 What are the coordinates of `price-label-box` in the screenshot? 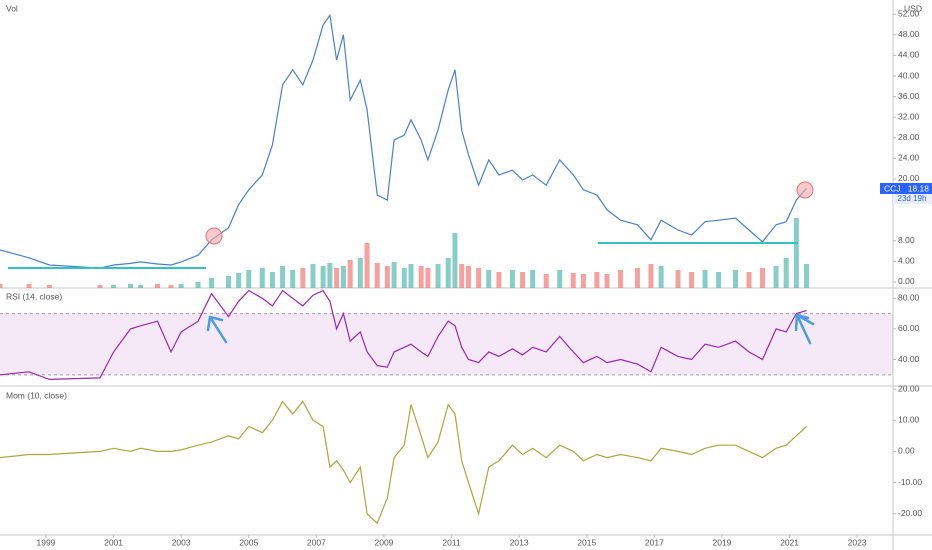 It's located at (906, 188).